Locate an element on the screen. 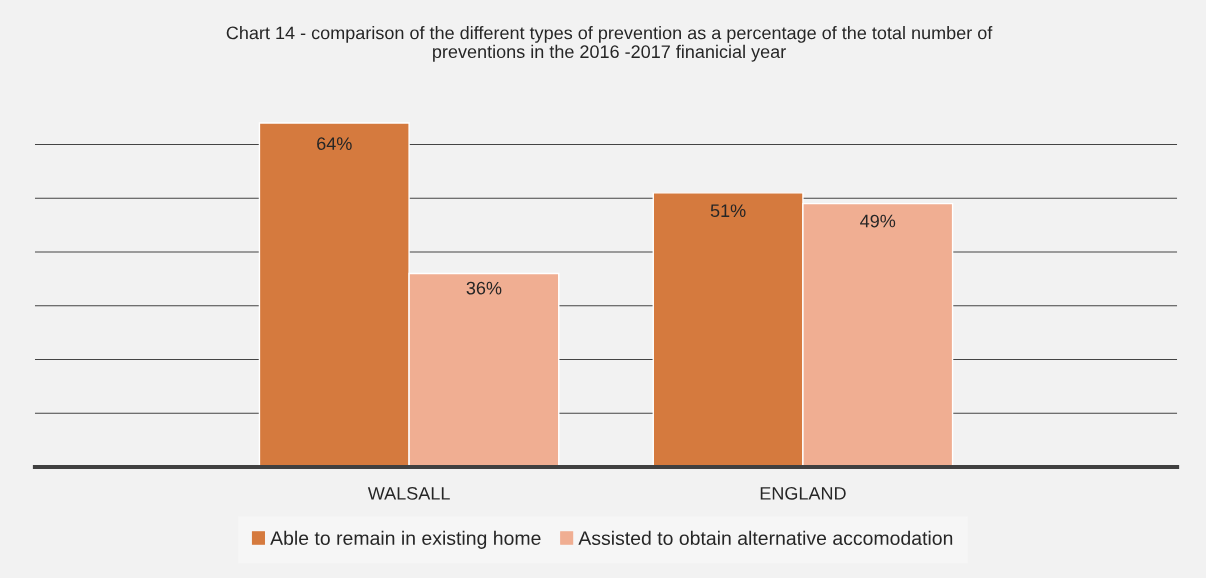 This screenshot has height=578, width=1206. data-label: 49% is located at coordinates (878, 221).